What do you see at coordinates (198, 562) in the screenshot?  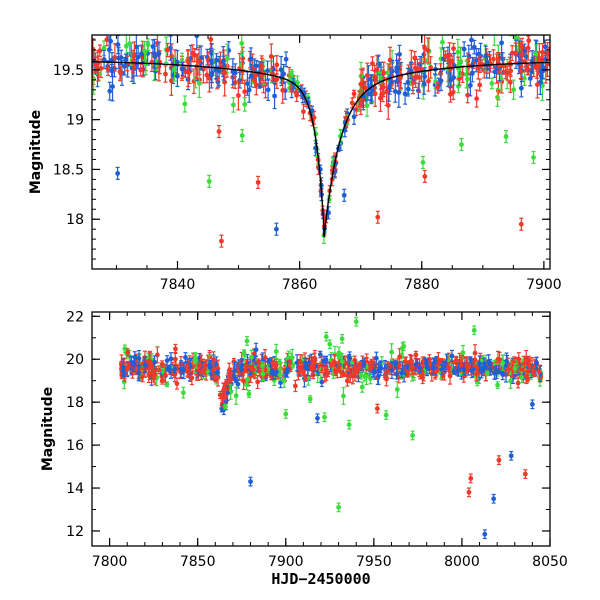 I see `x-tick-label: 7850` at bounding box center [198, 562].